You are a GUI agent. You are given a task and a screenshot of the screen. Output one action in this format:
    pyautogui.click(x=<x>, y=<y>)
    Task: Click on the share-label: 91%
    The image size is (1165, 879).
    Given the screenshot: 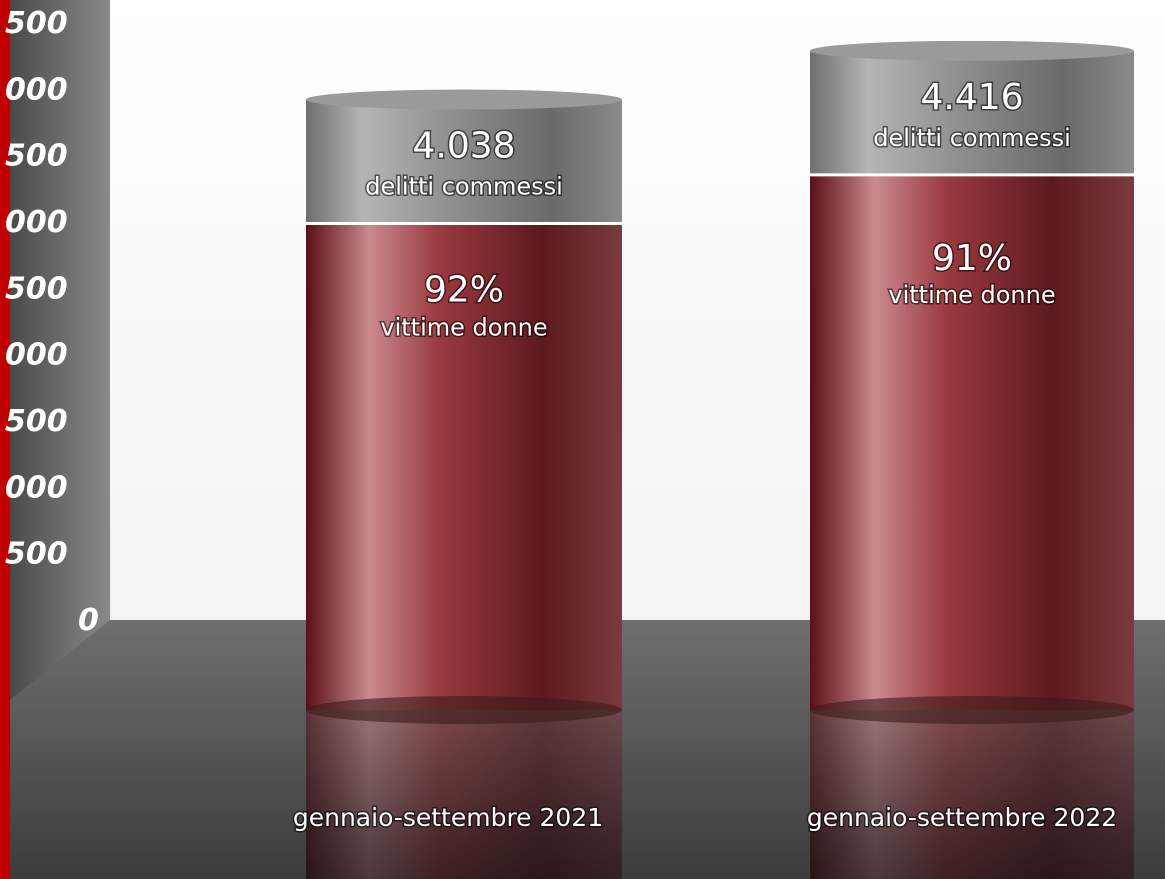 What is the action you would take?
    pyautogui.click(x=972, y=258)
    